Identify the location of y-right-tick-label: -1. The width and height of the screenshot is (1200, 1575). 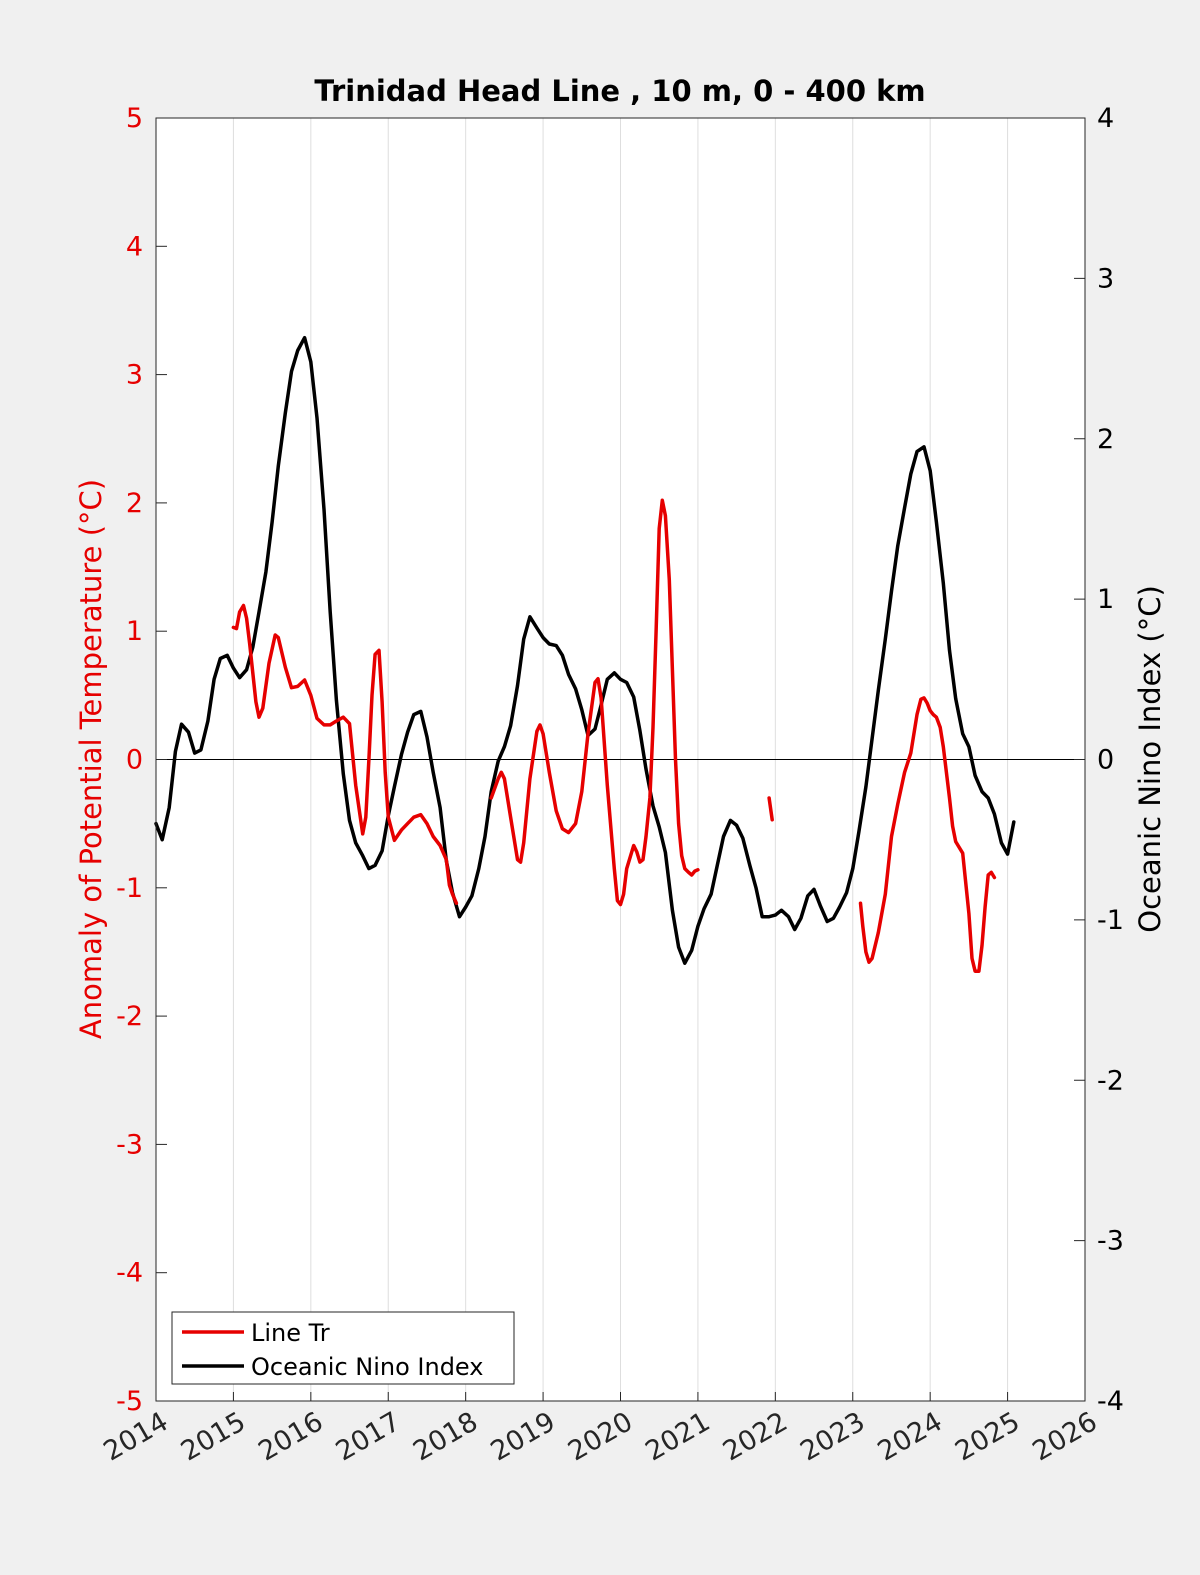
(1110, 920).